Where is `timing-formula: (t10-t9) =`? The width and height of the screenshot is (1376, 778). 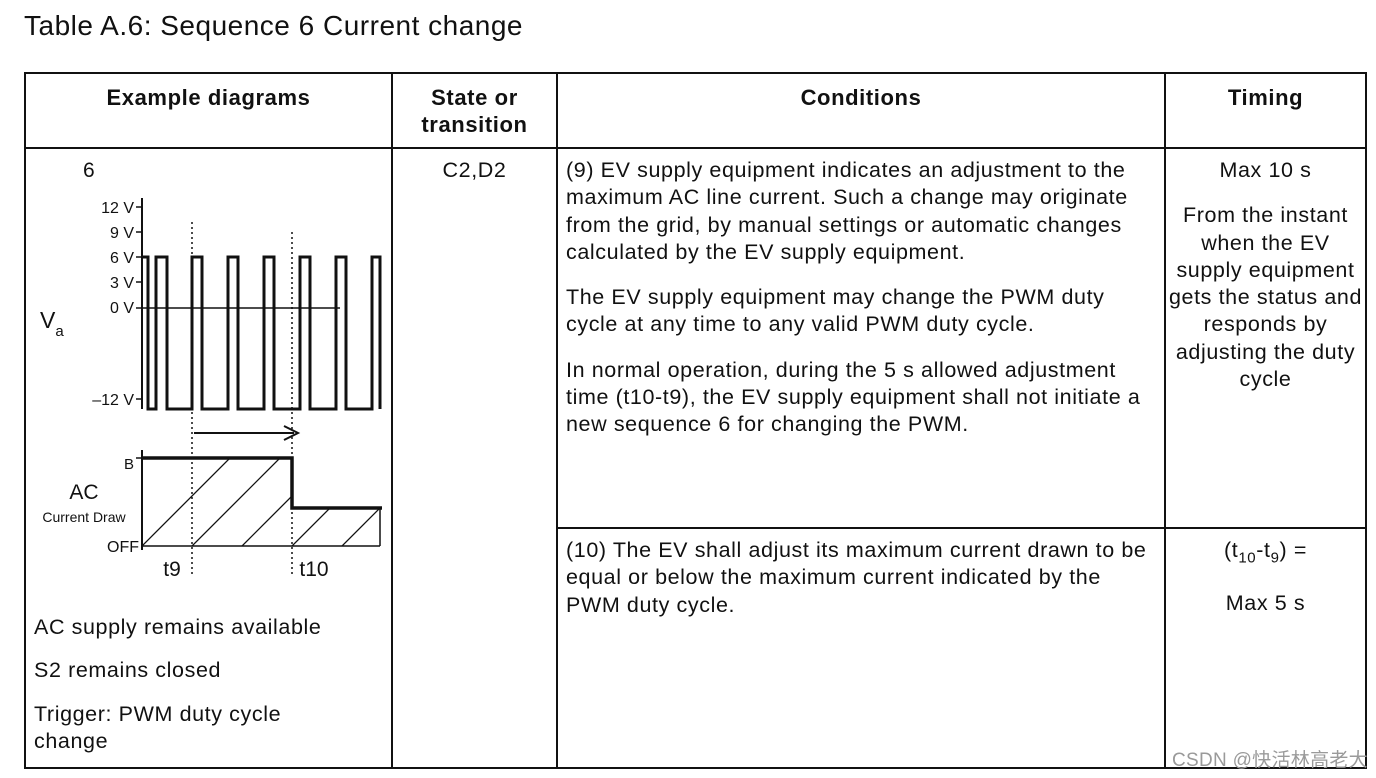 timing-formula: (t10-t9) = is located at coordinates (1265, 552).